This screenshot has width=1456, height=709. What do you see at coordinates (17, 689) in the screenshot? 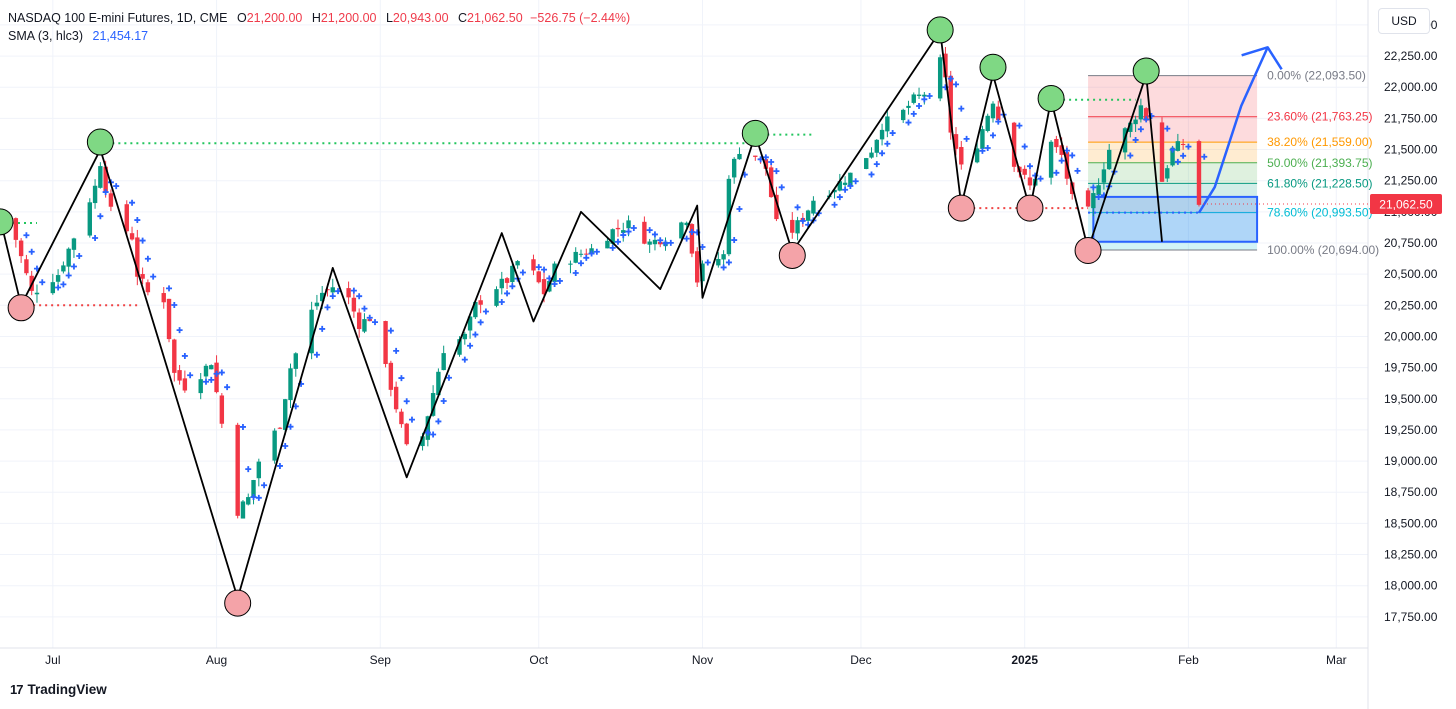
I see `tradingview-mark-icon: 17` at bounding box center [17, 689].